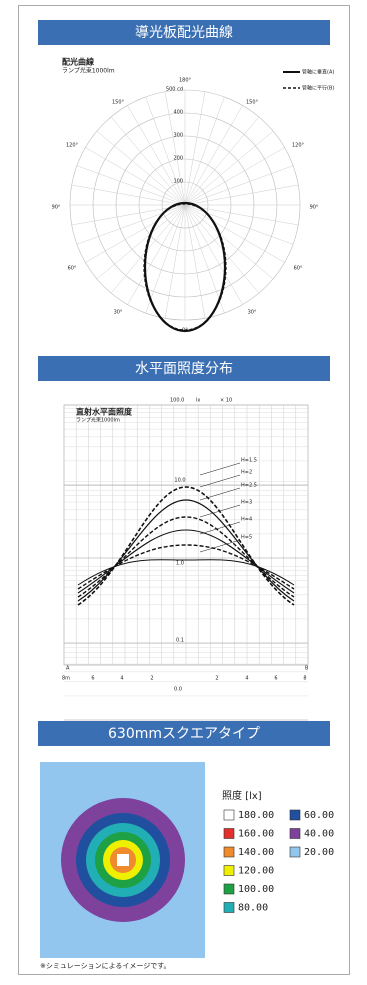  What do you see at coordinates (249, 461) in the screenshot?
I see `curve-label: H=1.5` at bounding box center [249, 461].